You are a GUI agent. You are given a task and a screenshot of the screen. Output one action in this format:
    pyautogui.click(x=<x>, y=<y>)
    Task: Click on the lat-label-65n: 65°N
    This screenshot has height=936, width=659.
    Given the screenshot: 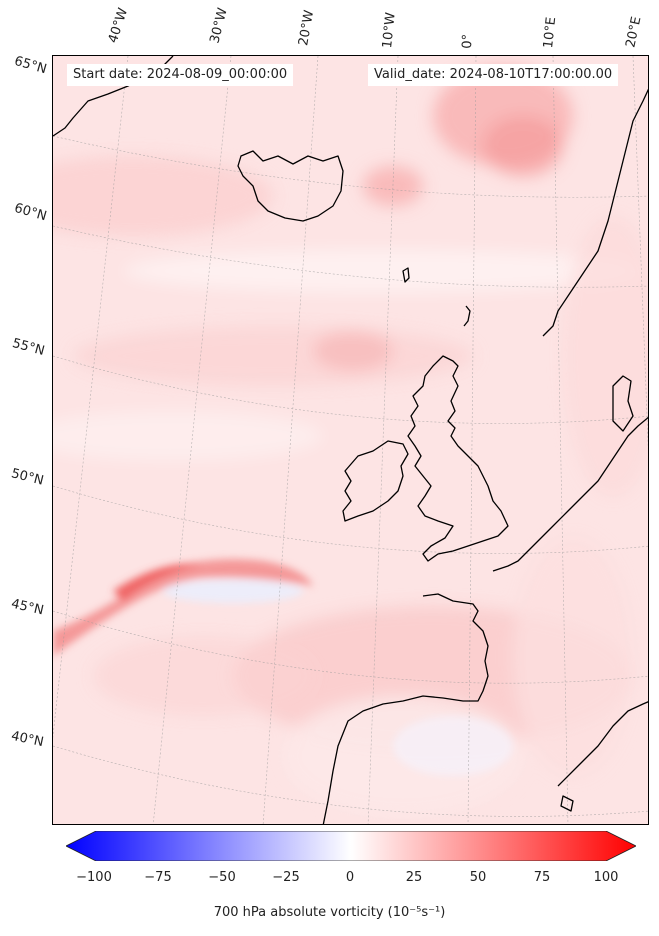 What is the action you would take?
    pyautogui.click(x=30, y=65)
    